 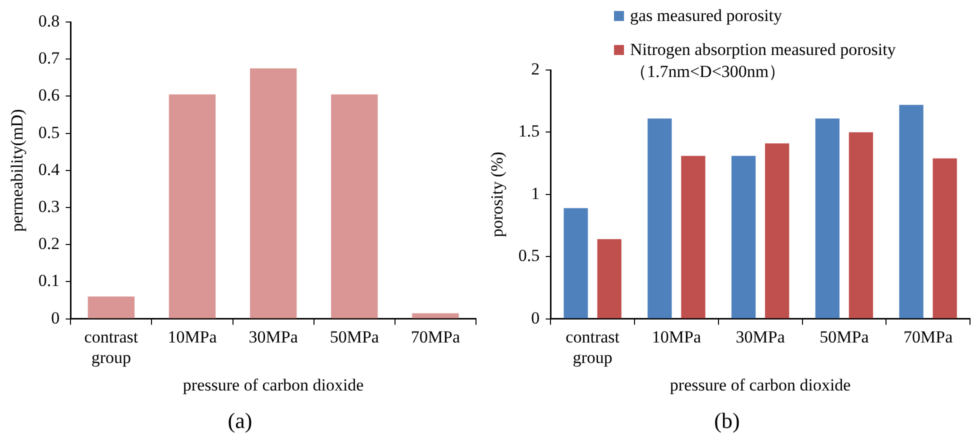 I want to click on y-axis-title: permeability(mD), so click(x=17, y=170).